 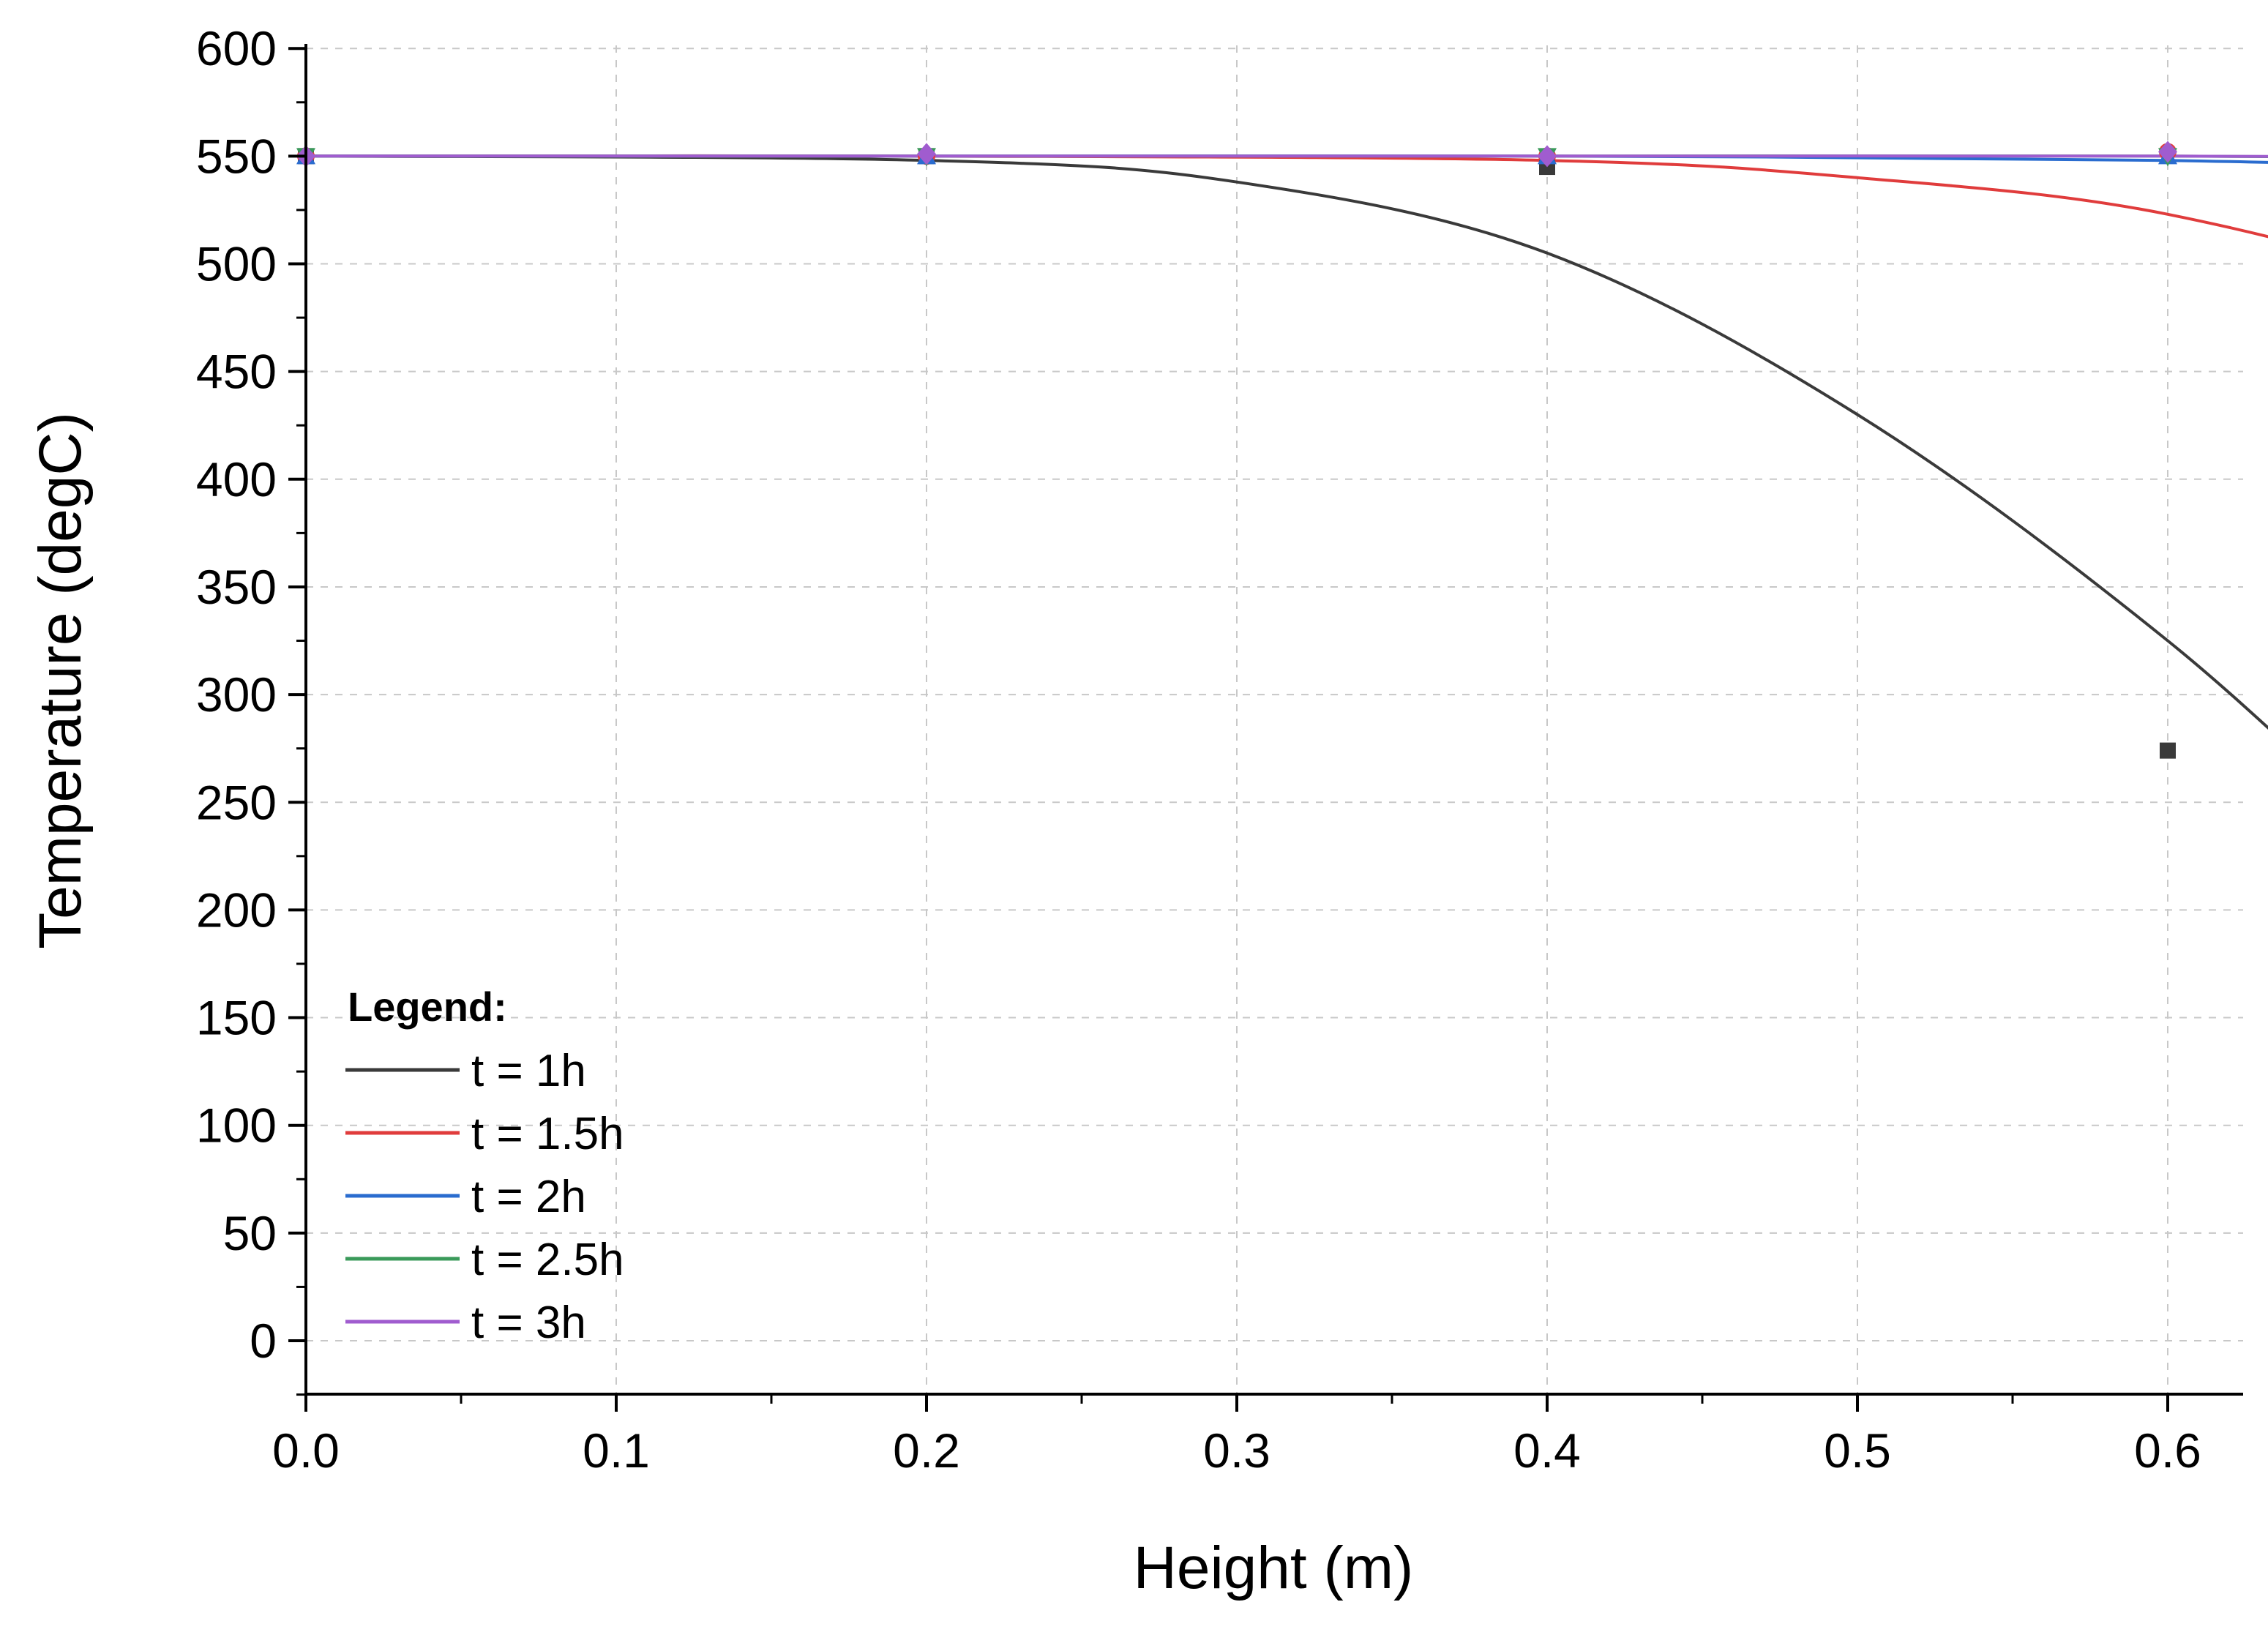 I want to click on legend-label-t-2h: t = 2h, so click(x=528, y=1197).